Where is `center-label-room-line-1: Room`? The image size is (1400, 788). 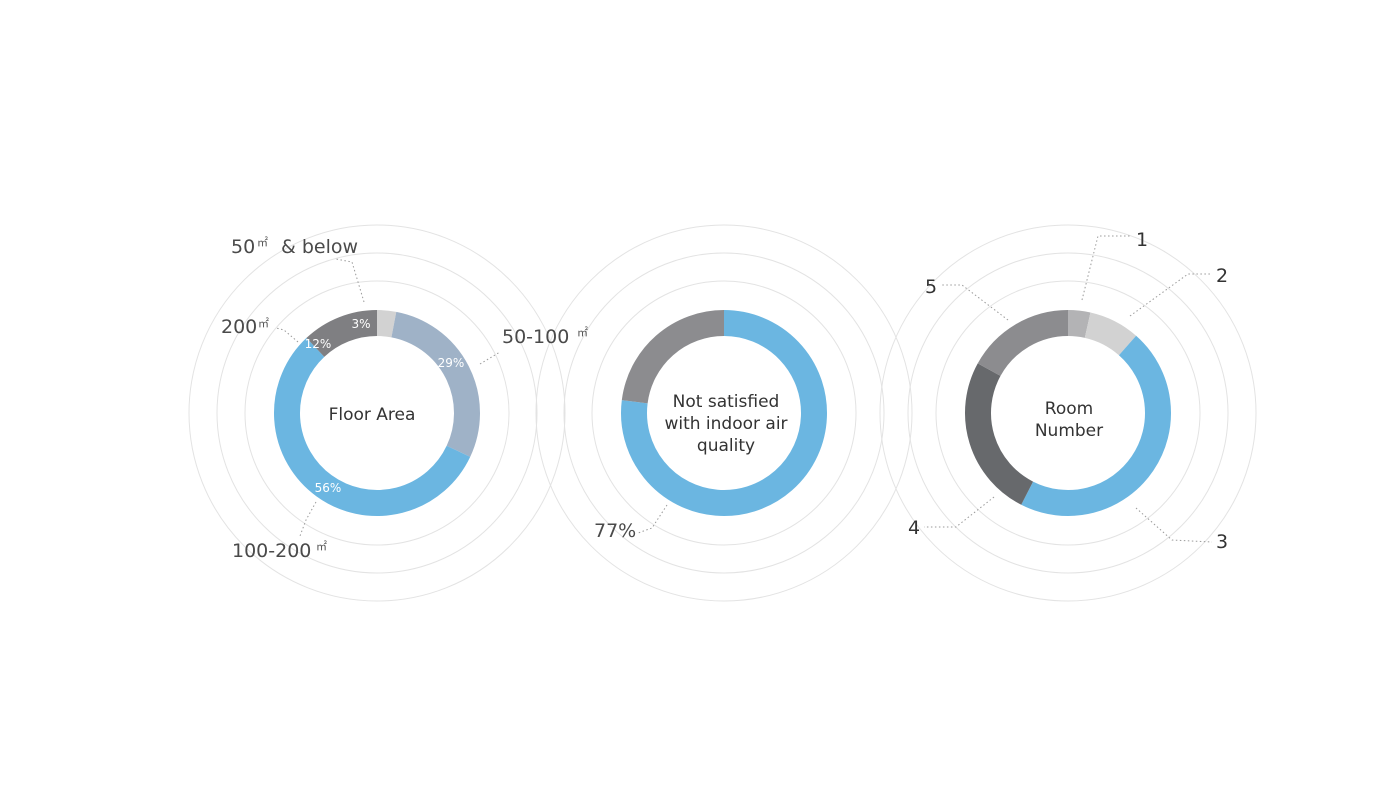 center-label-room-line-1: Room is located at coordinates (1069, 409).